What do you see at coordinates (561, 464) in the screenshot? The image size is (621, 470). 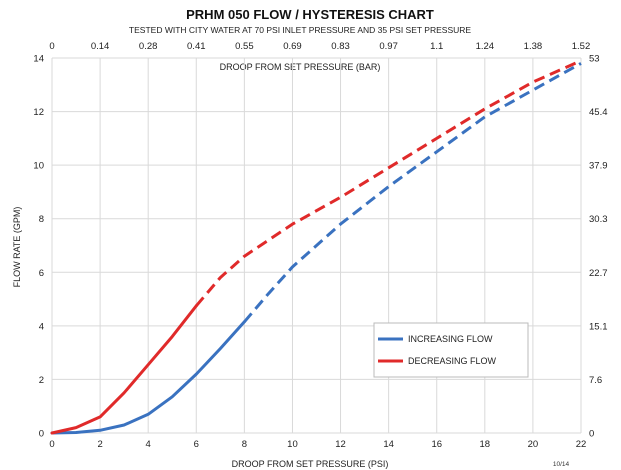 I see `revision-date: 10/14` at bounding box center [561, 464].